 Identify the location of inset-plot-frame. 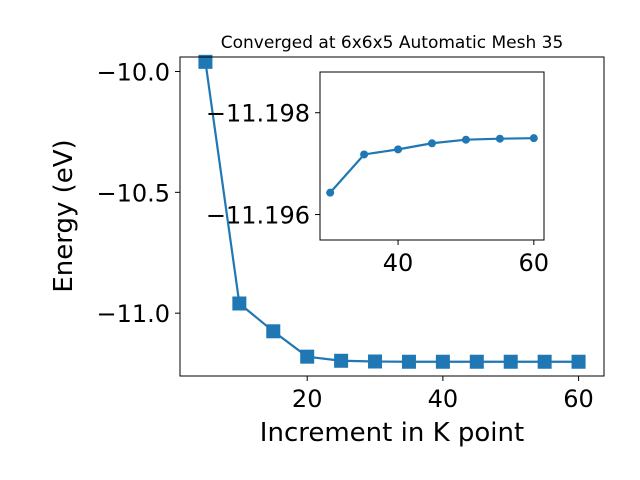
(432, 156).